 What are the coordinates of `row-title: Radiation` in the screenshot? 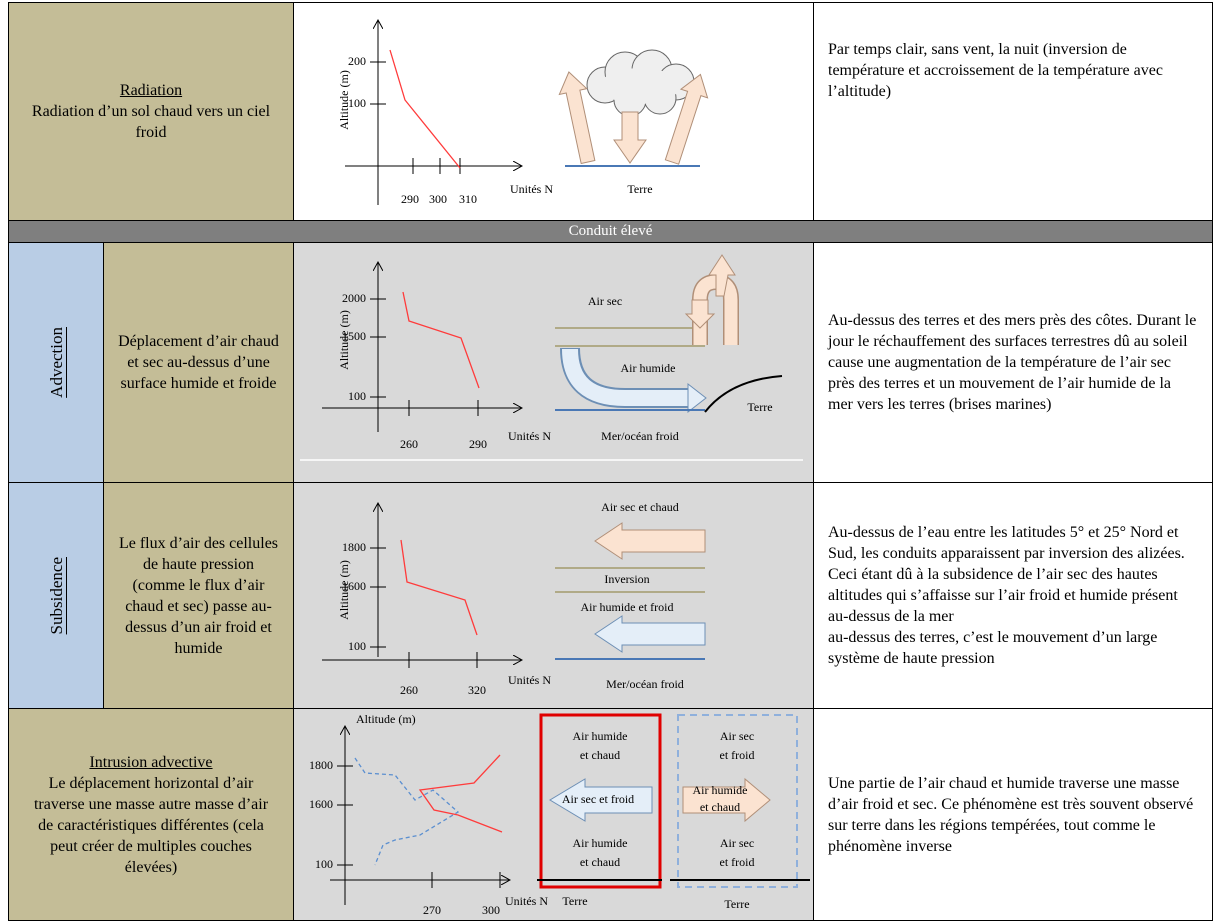 It's located at (151, 90).